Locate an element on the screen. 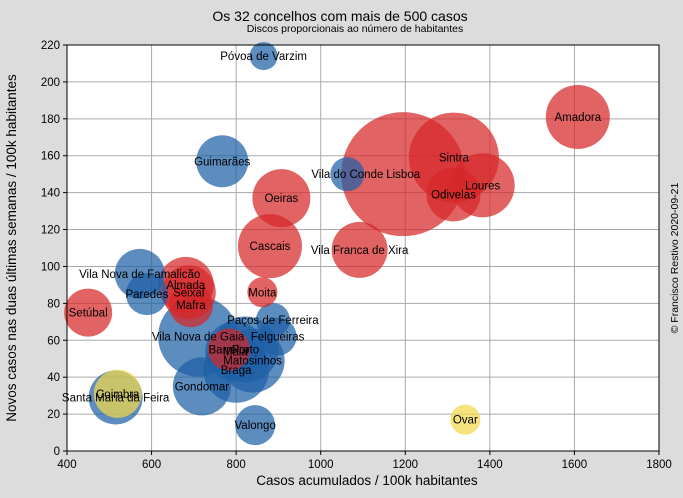  bubble-ovar is located at coordinates (465, 419).